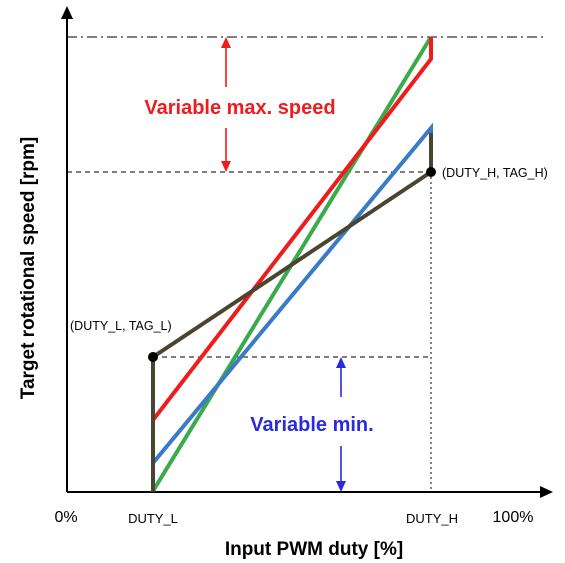 Image resolution: width=565 pixels, height=563 pixels. I want to click on x-tick-zero: 0%, so click(65, 517).